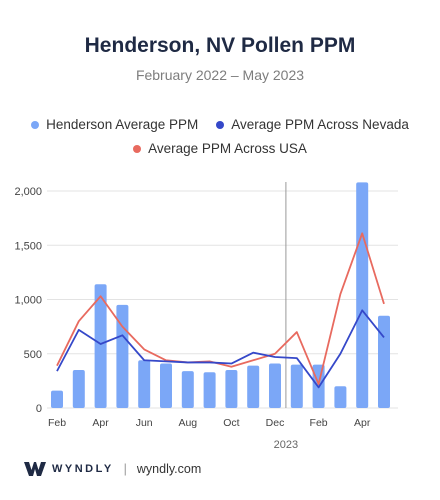 The image size is (440, 500). I want to click on year-label: 2023, so click(286, 445).